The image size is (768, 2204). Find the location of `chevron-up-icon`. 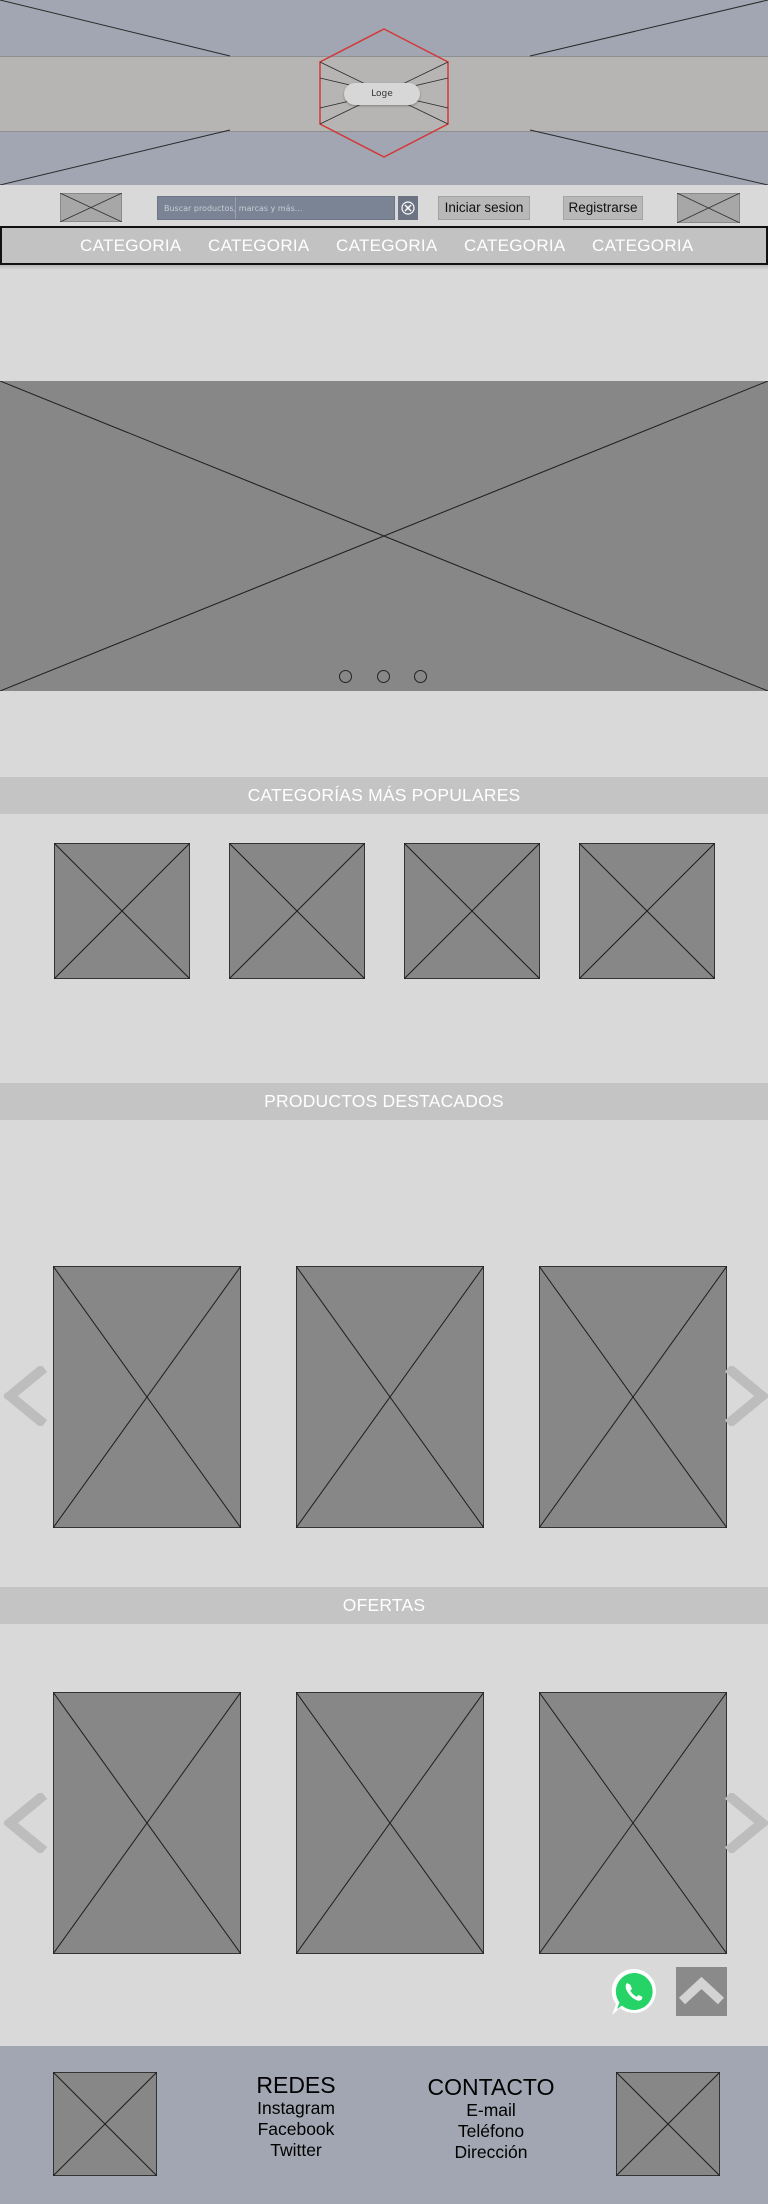

chevron-up-icon is located at coordinates (701, 1990).